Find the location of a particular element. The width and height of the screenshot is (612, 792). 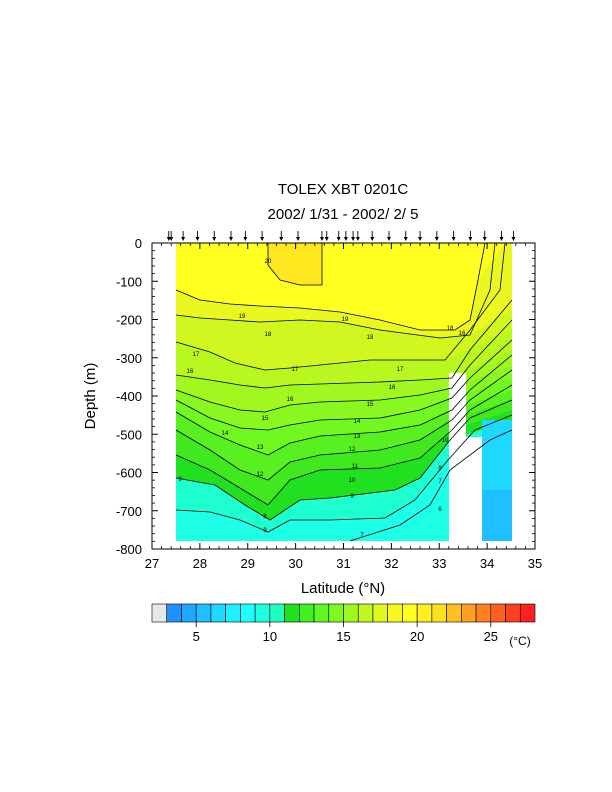

y-tick-label: -700 is located at coordinates (129, 511).